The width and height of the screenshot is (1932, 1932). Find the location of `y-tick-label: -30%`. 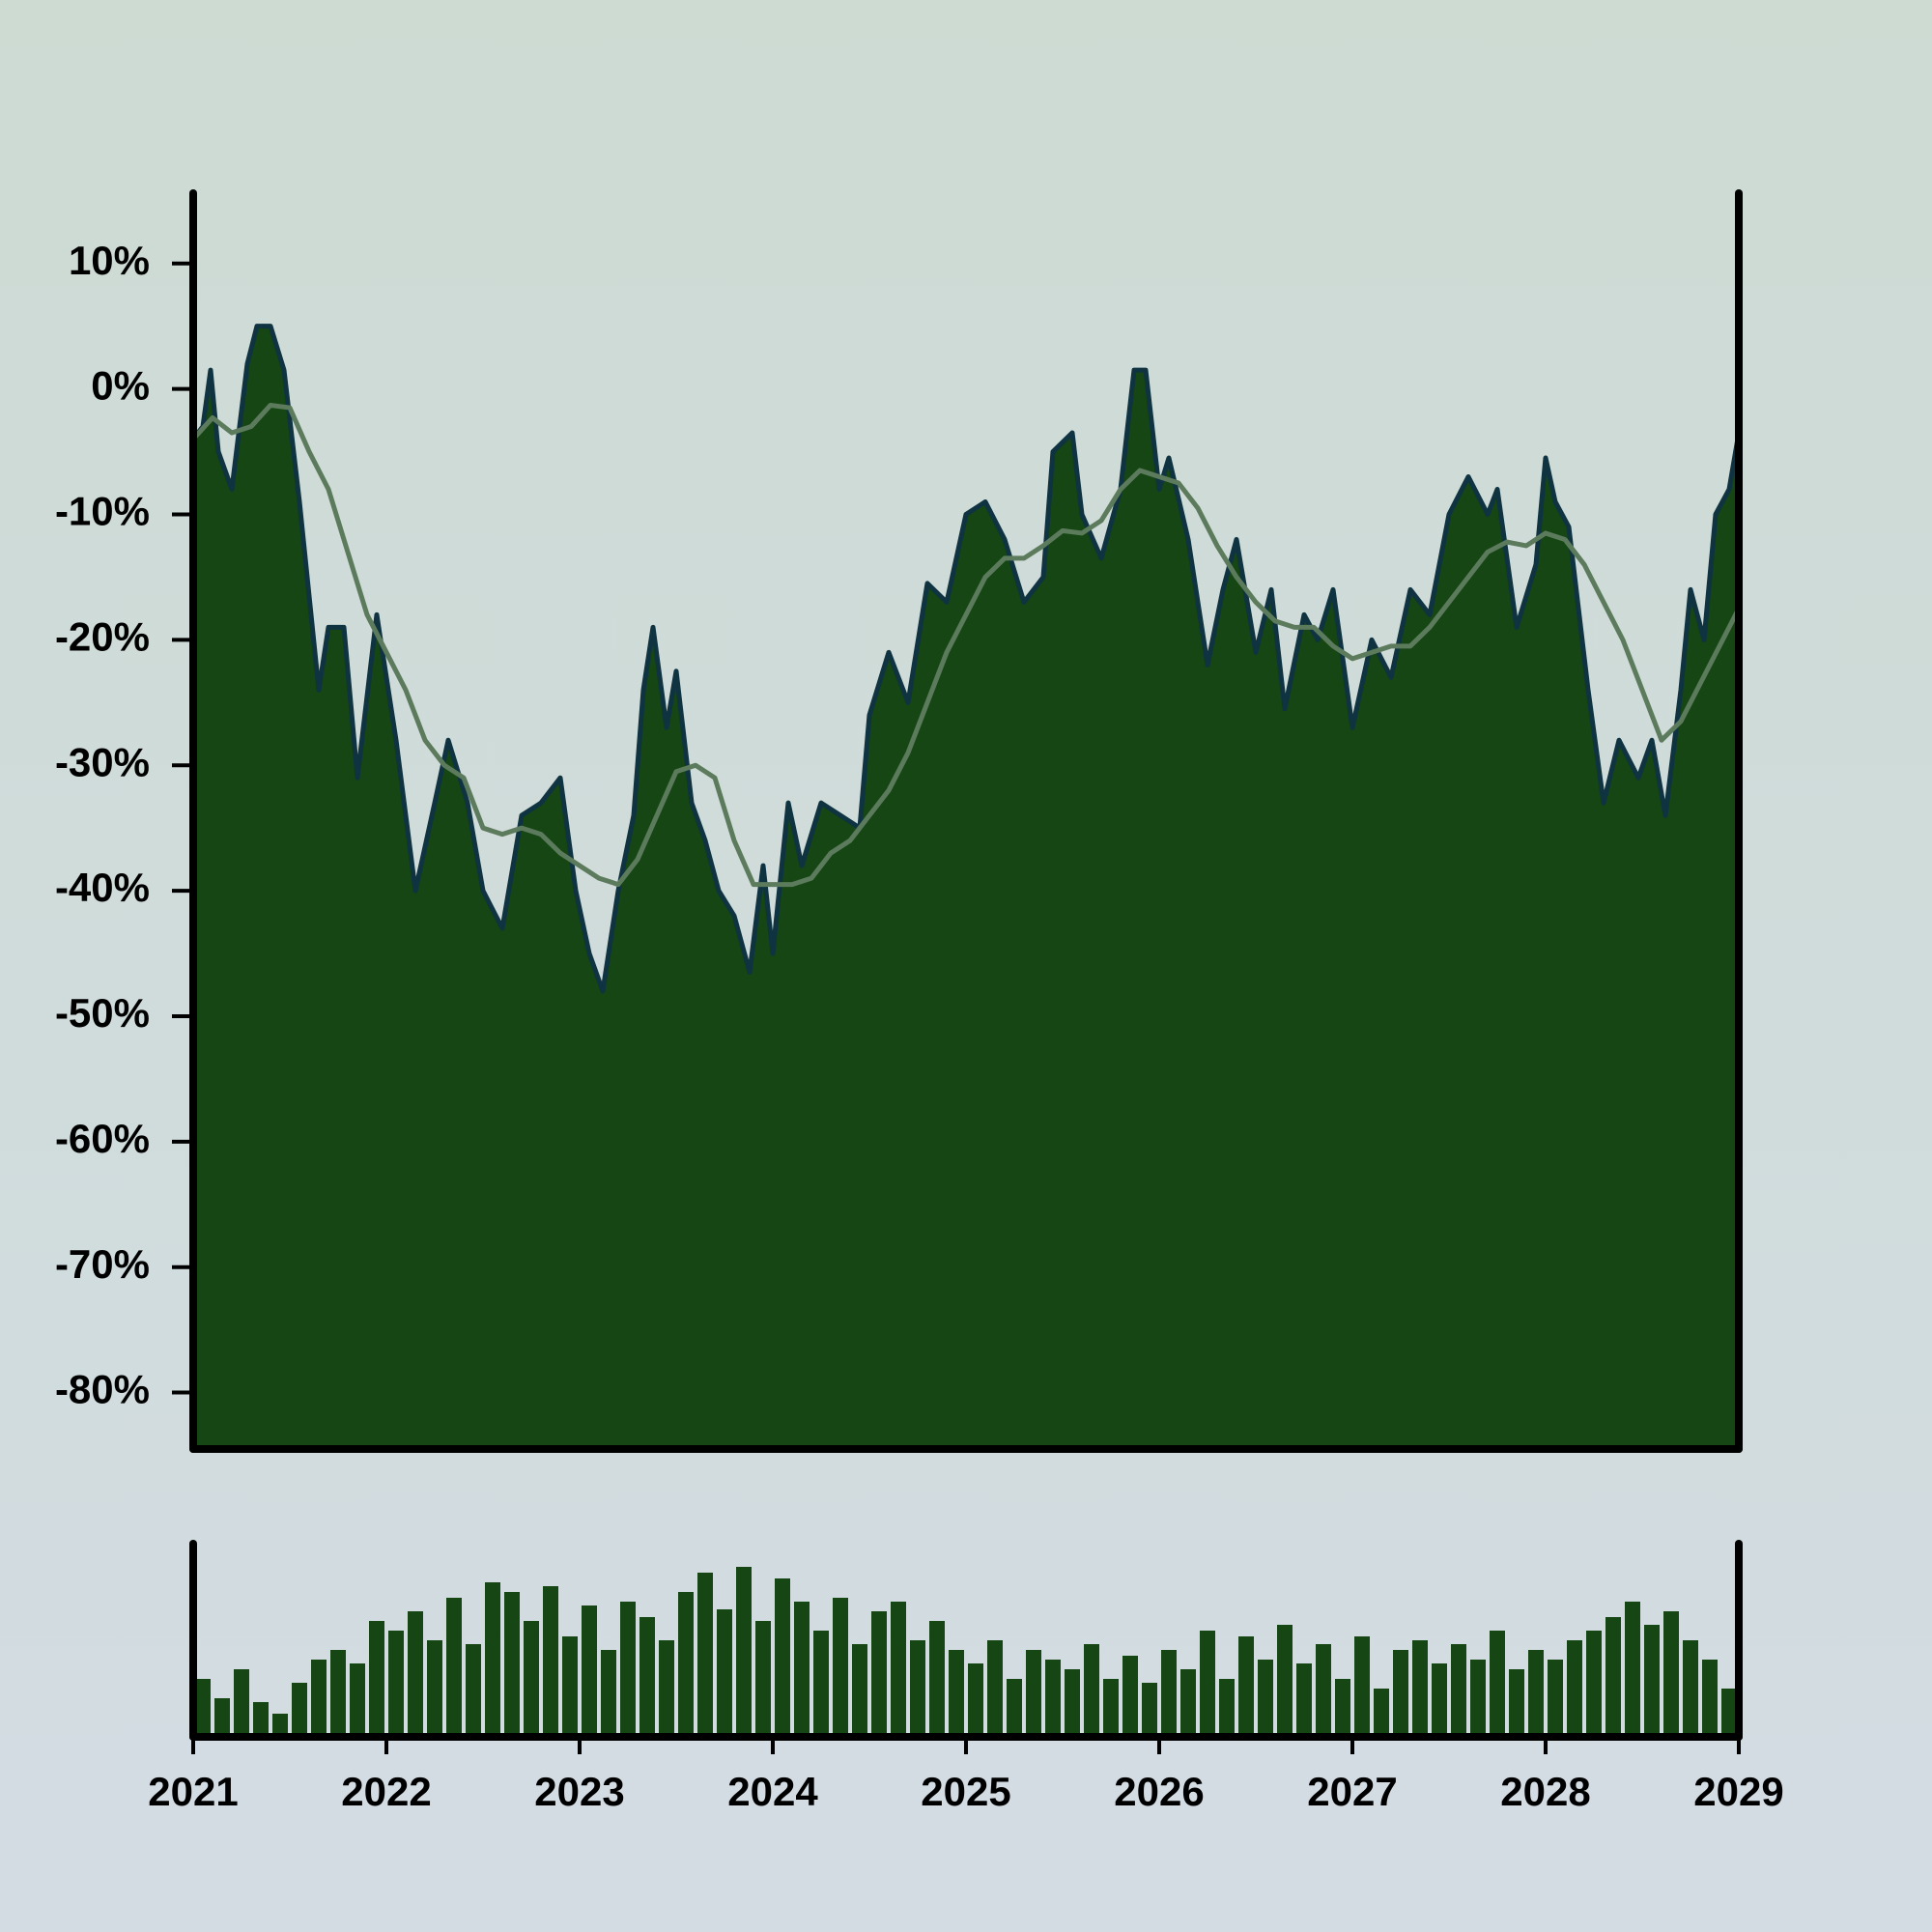

y-tick-label: -30% is located at coordinates (102, 761).